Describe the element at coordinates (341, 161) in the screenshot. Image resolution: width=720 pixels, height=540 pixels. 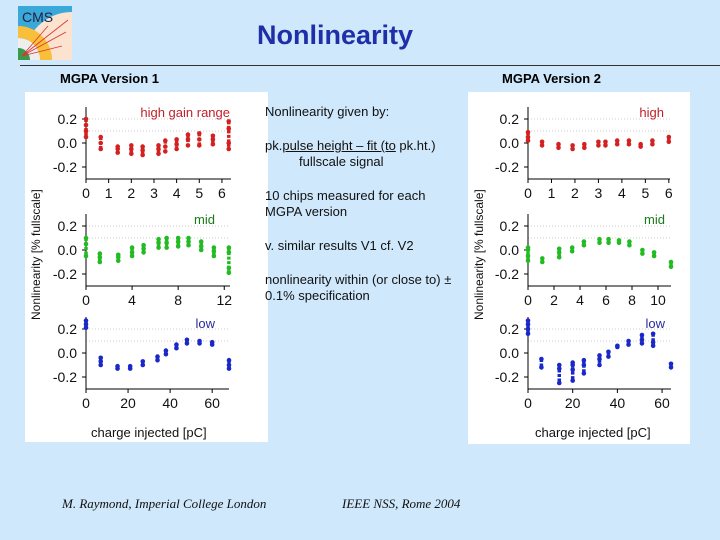
I see `formula-denominator: fullscale signal` at that location.